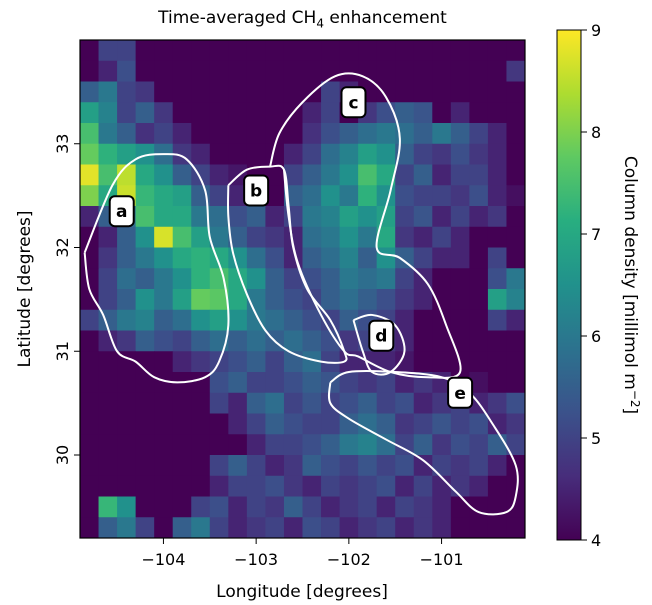 The image size is (652, 605). I want to click on region-b-label: b, so click(256, 191).